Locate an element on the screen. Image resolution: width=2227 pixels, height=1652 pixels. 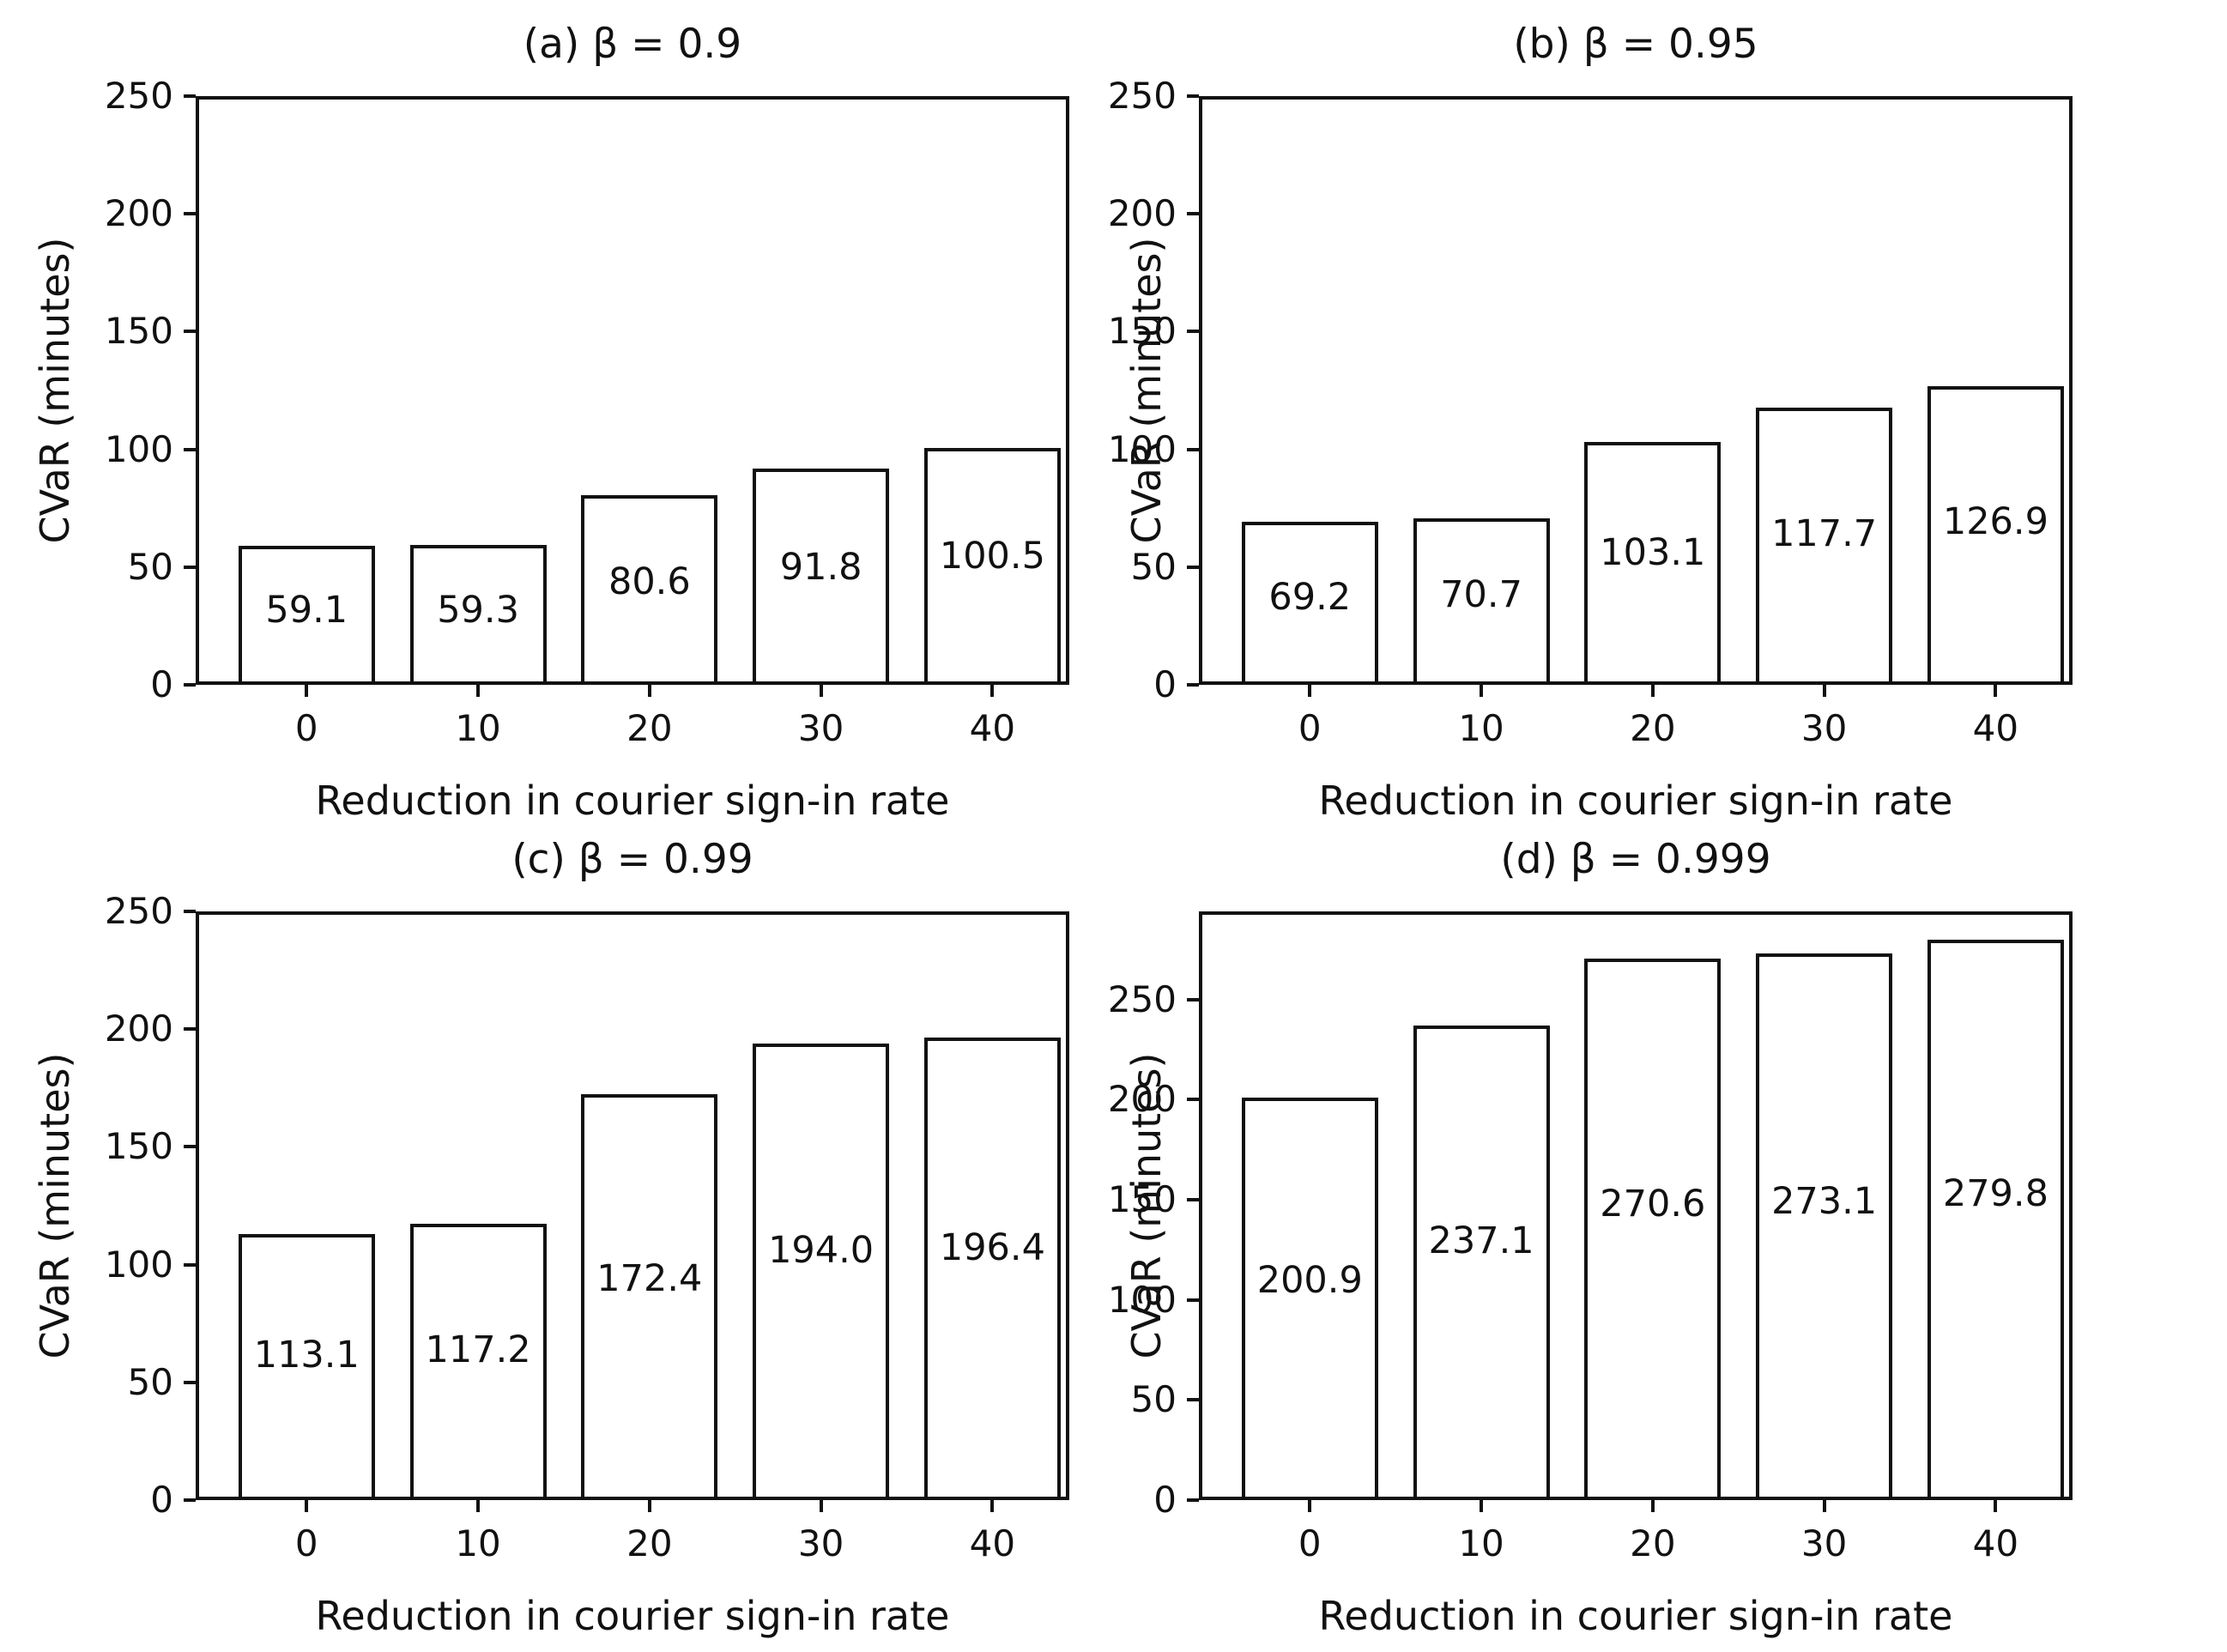
bar-c-40: 196.4 is located at coordinates (992, 1269).